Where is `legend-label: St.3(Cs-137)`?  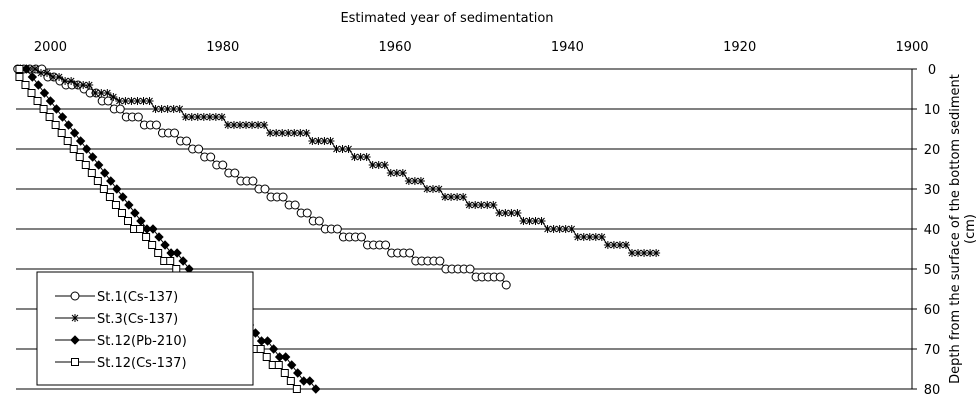 legend-label: St.3(Cs-137) is located at coordinates (137, 319).